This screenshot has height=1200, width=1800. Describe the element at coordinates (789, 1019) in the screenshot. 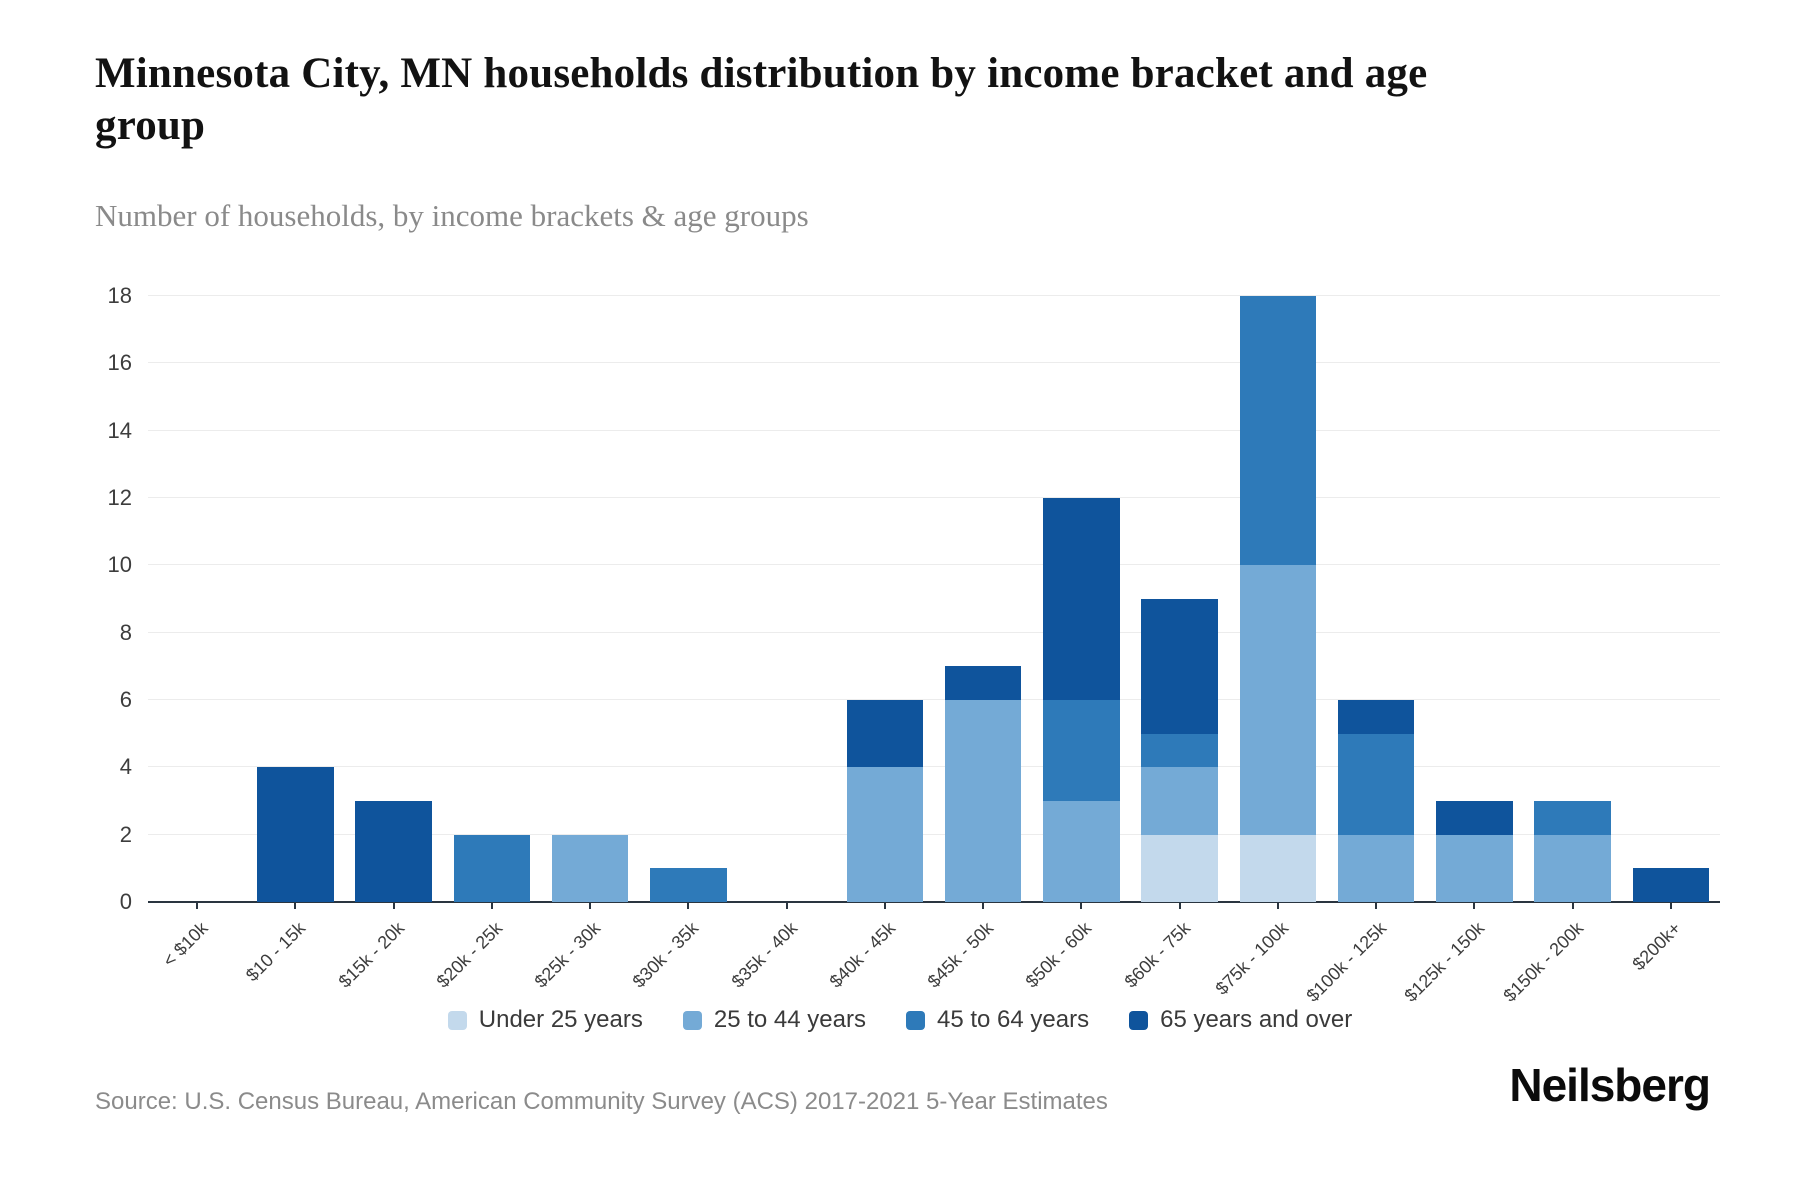

I see `legend-label: 25 to 44 years` at that location.